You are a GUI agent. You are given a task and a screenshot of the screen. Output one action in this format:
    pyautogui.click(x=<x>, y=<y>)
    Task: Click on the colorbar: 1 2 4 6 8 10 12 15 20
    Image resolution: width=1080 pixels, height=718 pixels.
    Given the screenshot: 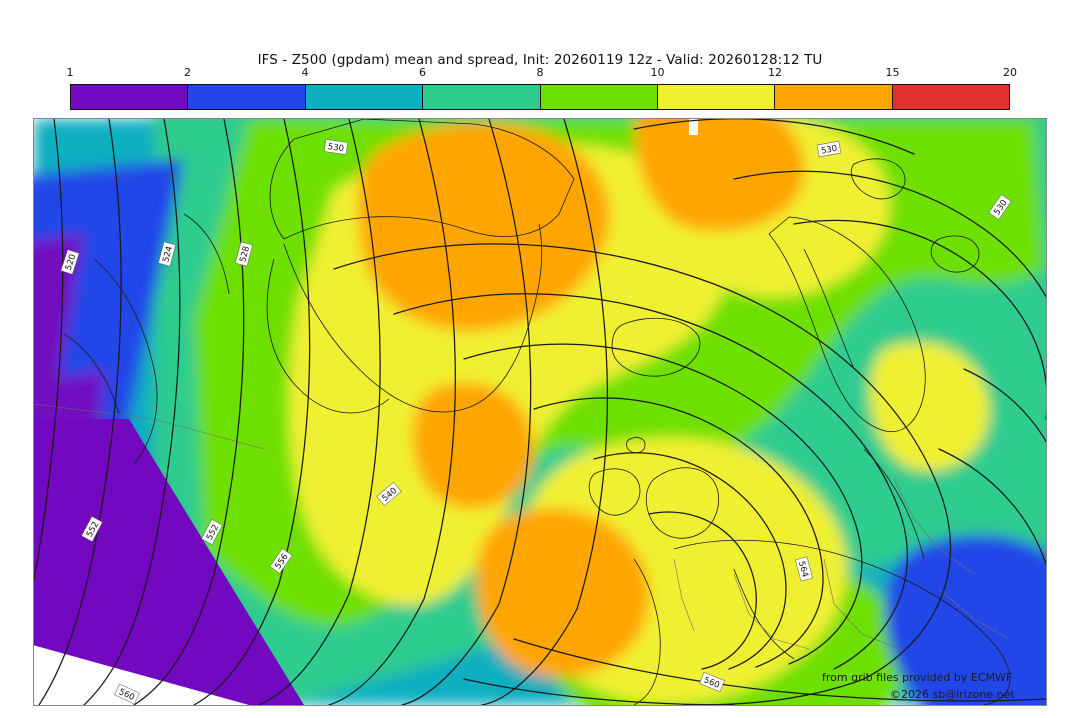 What is the action you would take?
    pyautogui.click(x=542, y=88)
    